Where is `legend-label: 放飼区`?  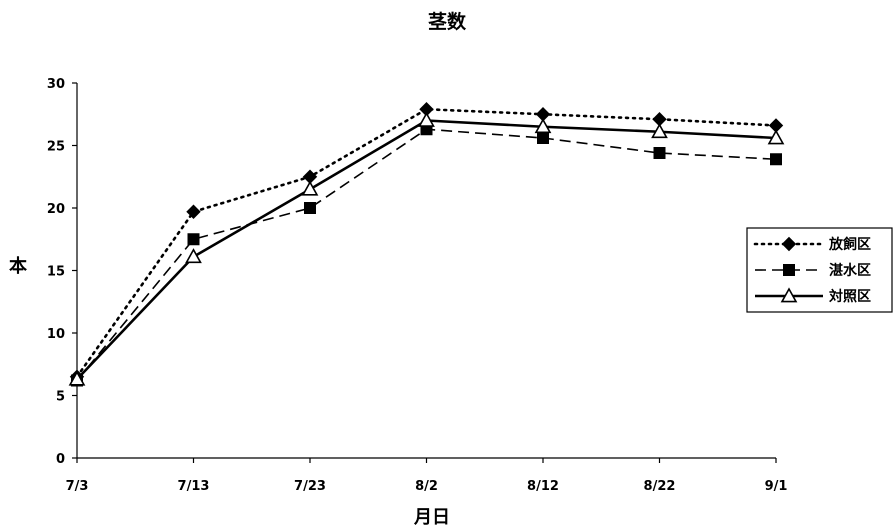
legend-label: 放飼区 is located at coordinates (849, 244).